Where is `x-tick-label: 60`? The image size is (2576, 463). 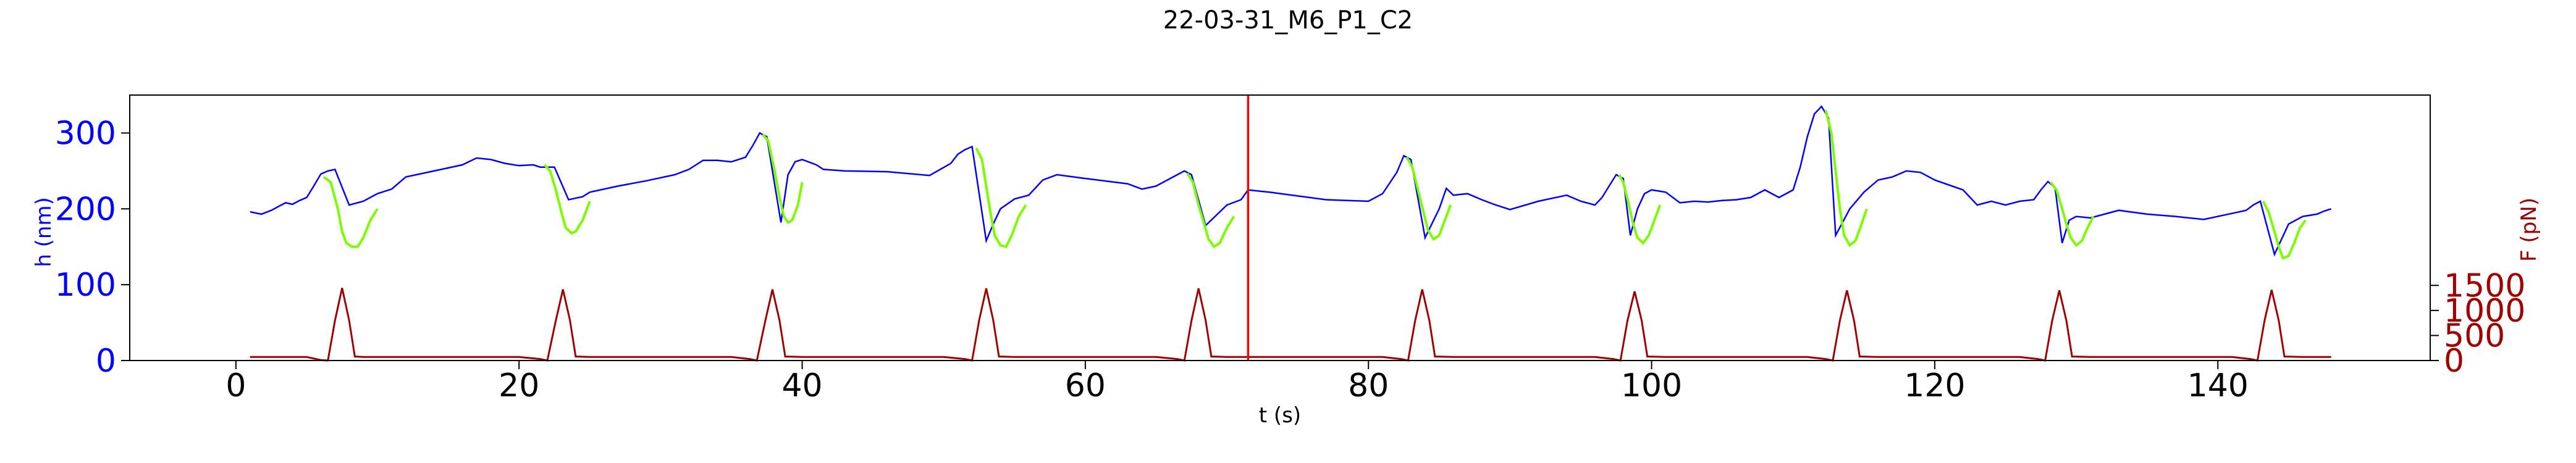
x-tick-label: 60 is located at coordinates (1085, 385).